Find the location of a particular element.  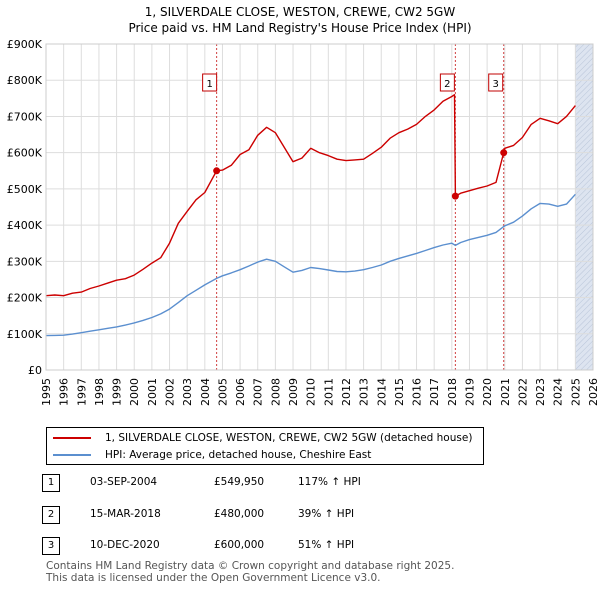

x-tick-label: 2015 is located at coordinates (399, 392).